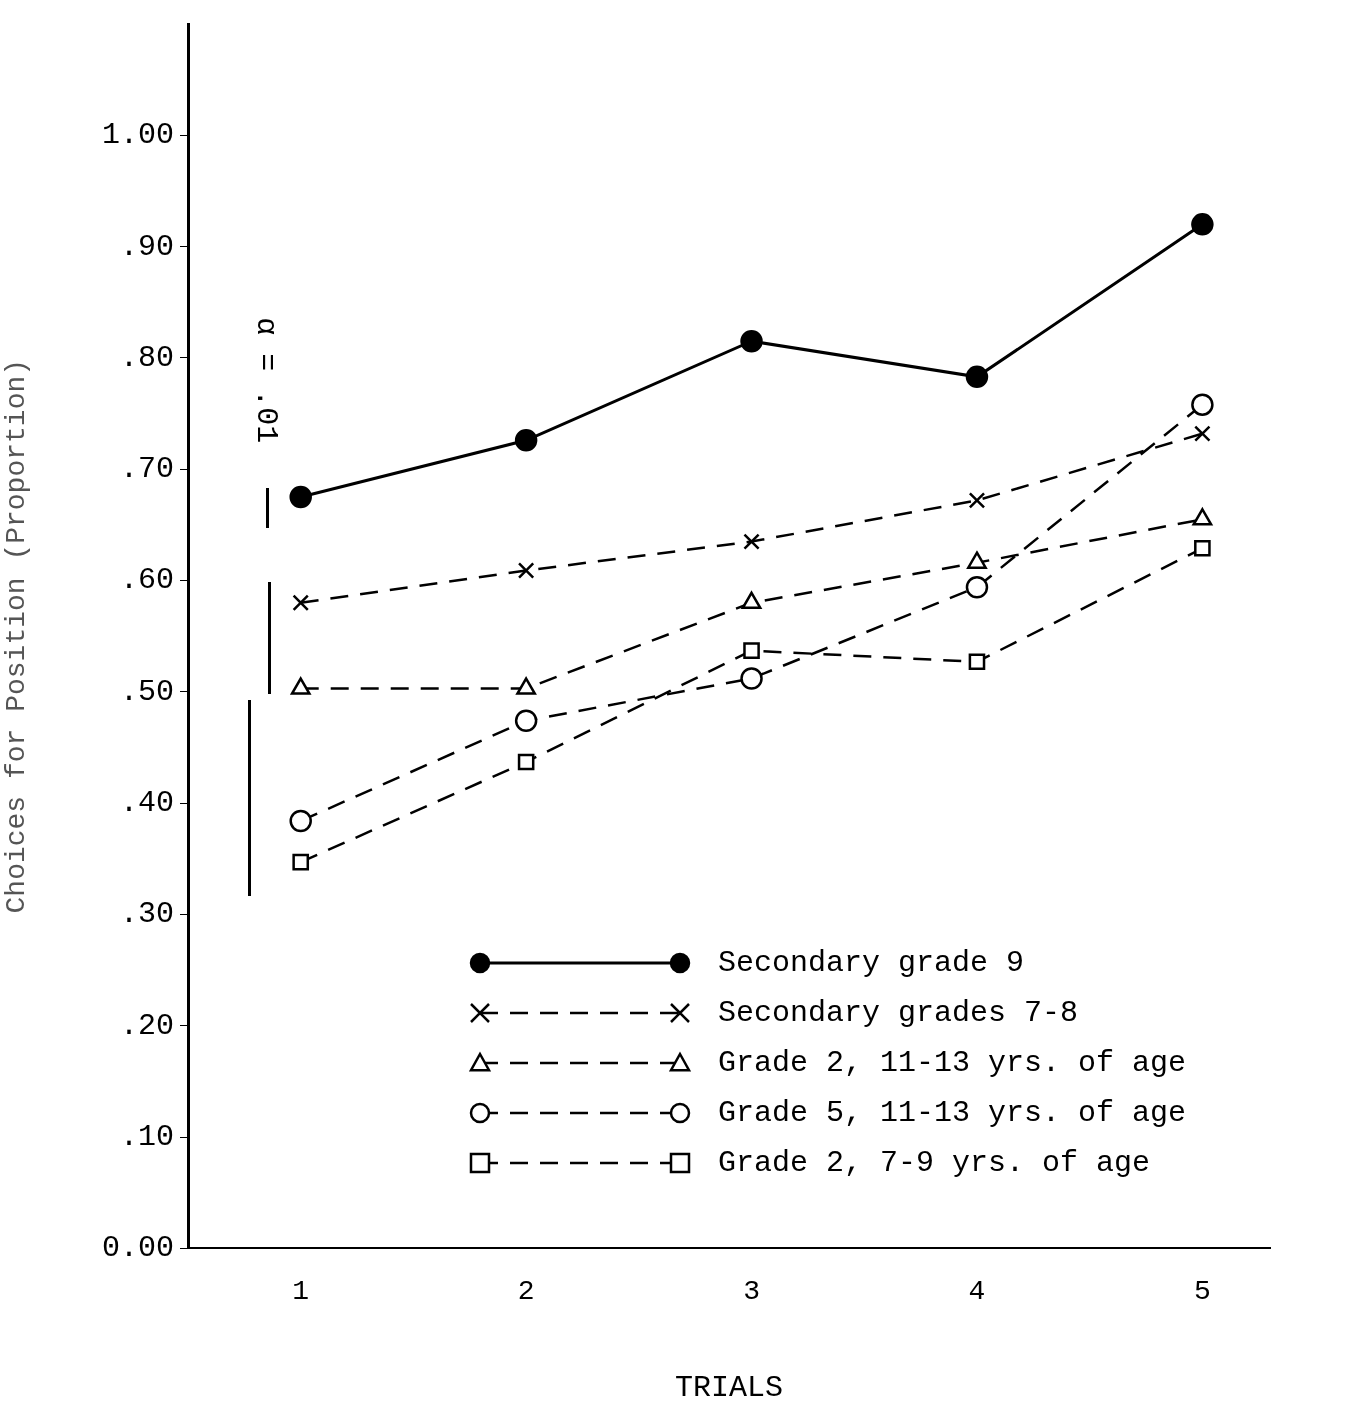  I want to click on legend-label: Grade 2, 11-13 yrs. of age, so click(952, 1063).